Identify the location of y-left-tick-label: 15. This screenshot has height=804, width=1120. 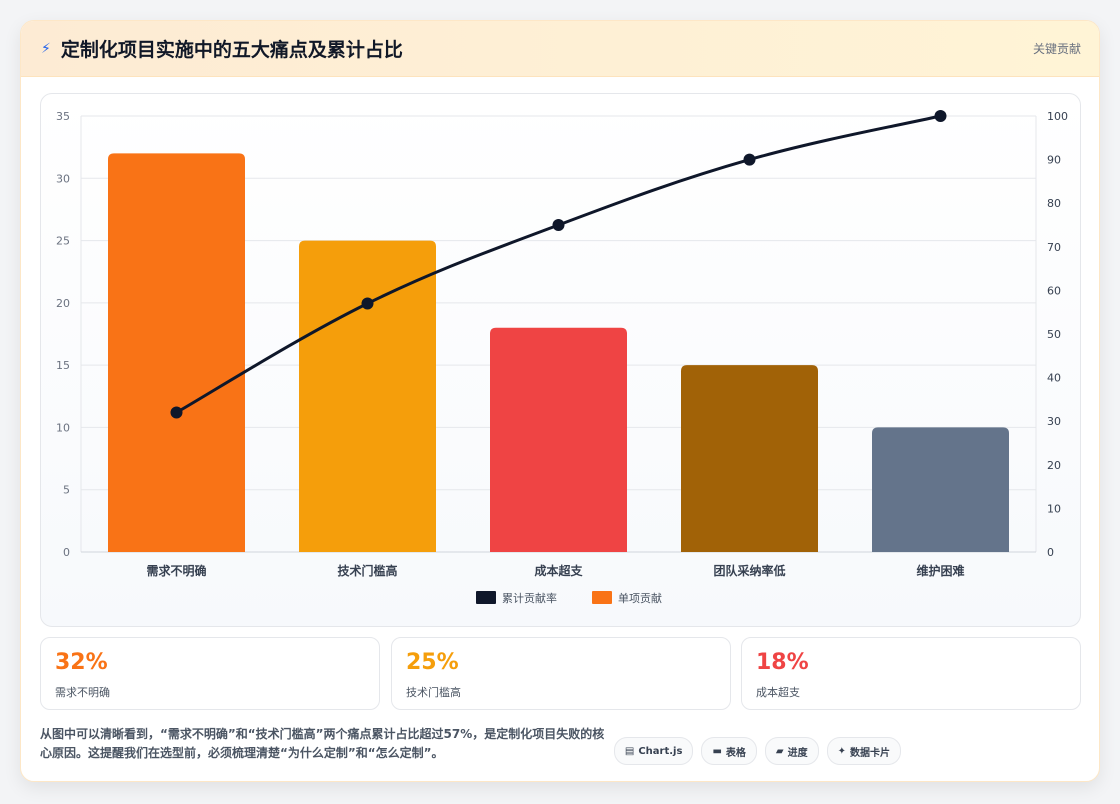
(63, 365).